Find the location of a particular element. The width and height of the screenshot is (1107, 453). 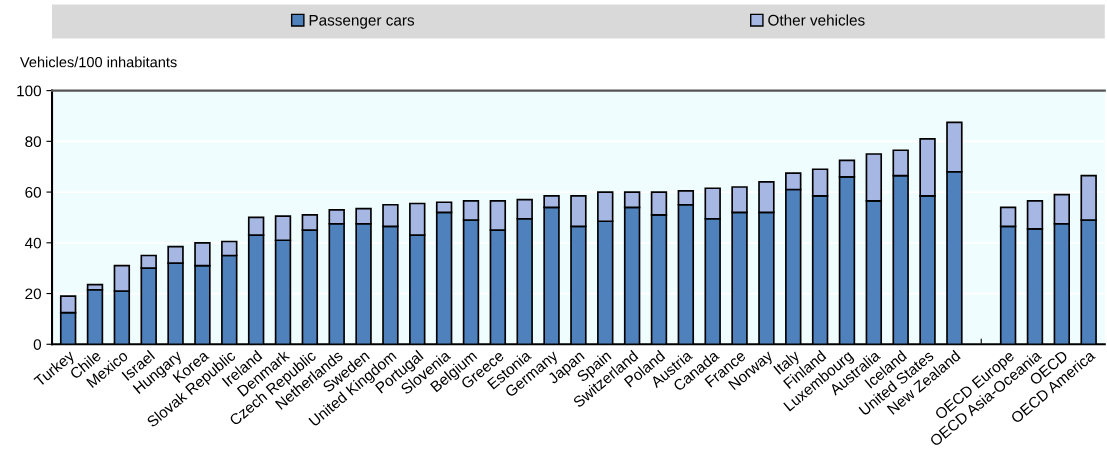

y-tick-label: 40 is located at coordinates (33, 243).